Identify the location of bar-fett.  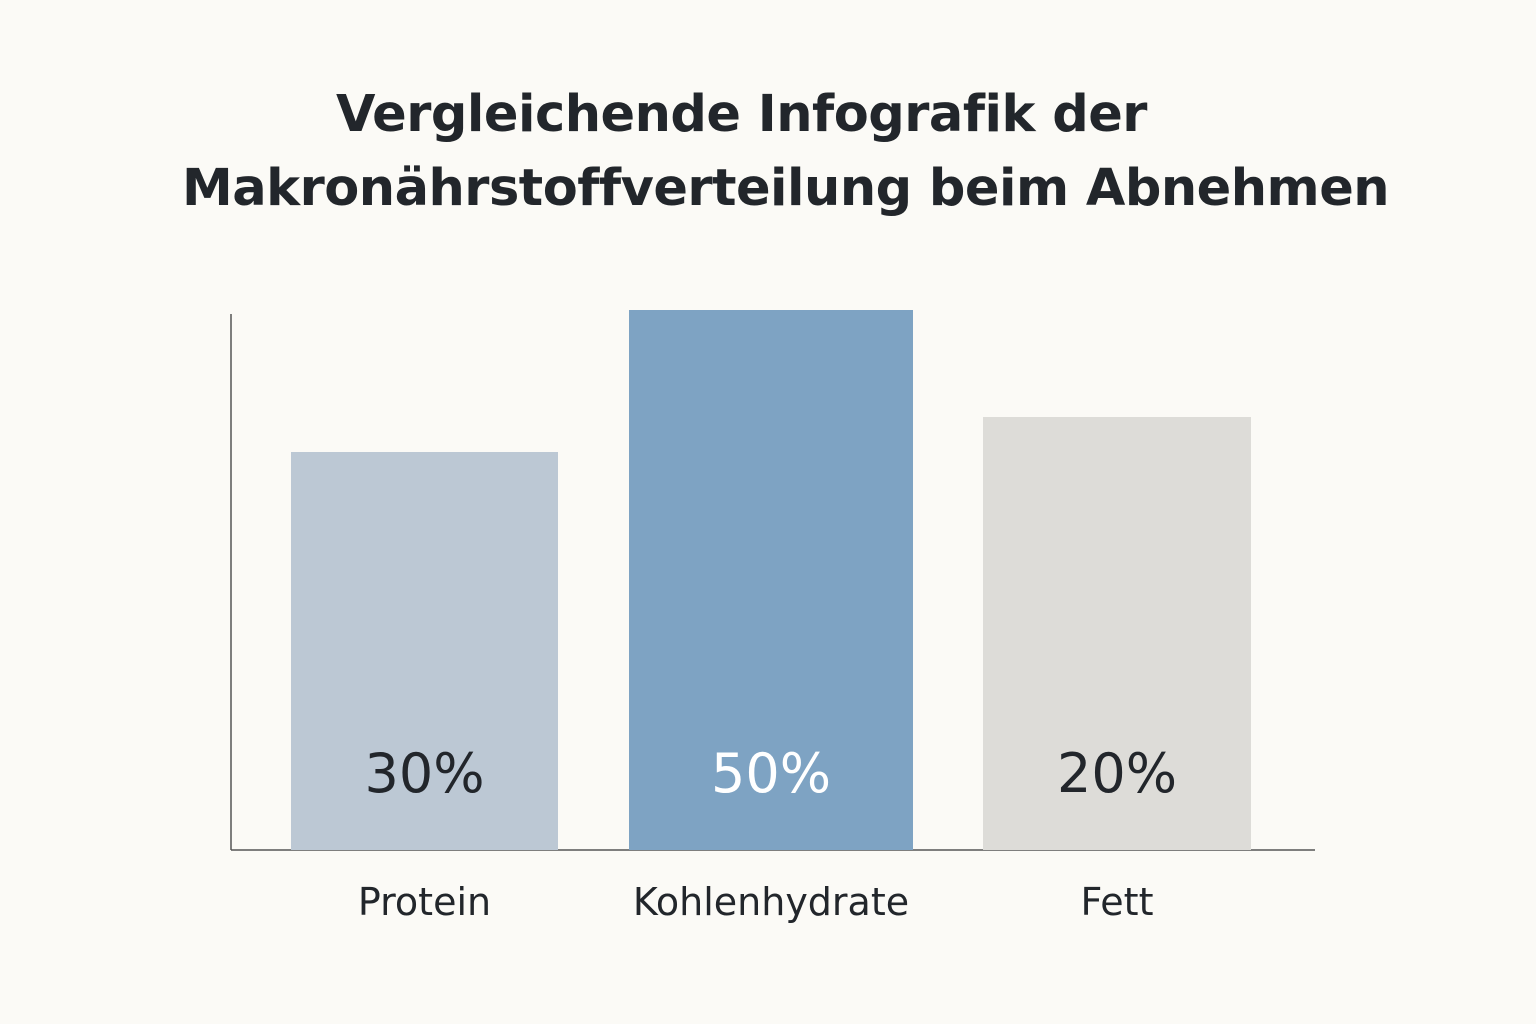
(1117, 633).